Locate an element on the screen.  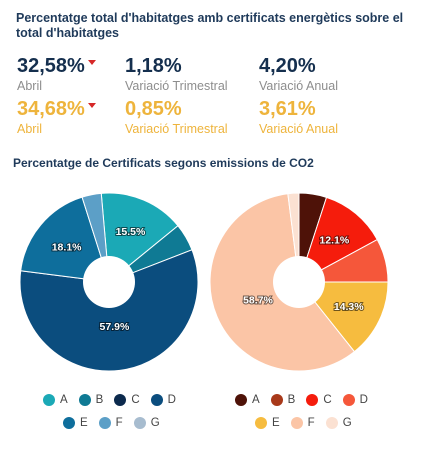
kpi-card-annual-2: 3,61% Variació Anual is located at coordinates (298, 117).